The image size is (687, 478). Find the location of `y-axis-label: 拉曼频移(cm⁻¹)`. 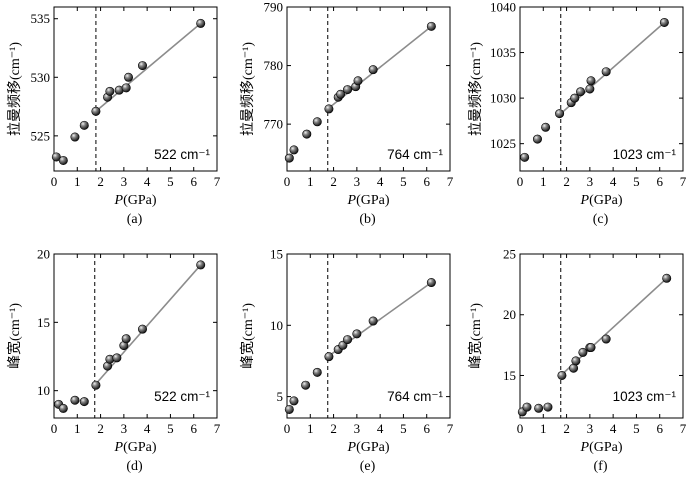

y-axis-label: 拉曼频移(cm⁻¹) is located at coordinates (248, 89).